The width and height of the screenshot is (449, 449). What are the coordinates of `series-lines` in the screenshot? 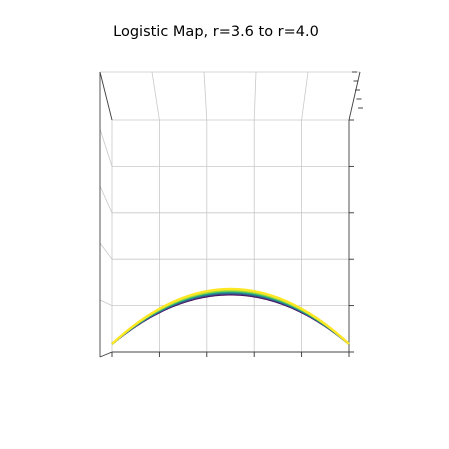 It's located at (230, 316).